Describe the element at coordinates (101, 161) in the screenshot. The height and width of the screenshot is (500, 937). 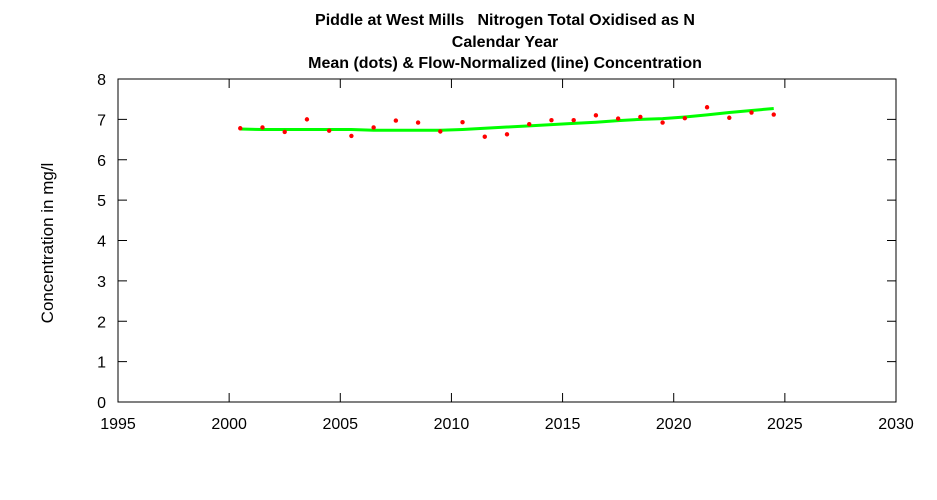
I see `y-tick-label: 6` at that location.